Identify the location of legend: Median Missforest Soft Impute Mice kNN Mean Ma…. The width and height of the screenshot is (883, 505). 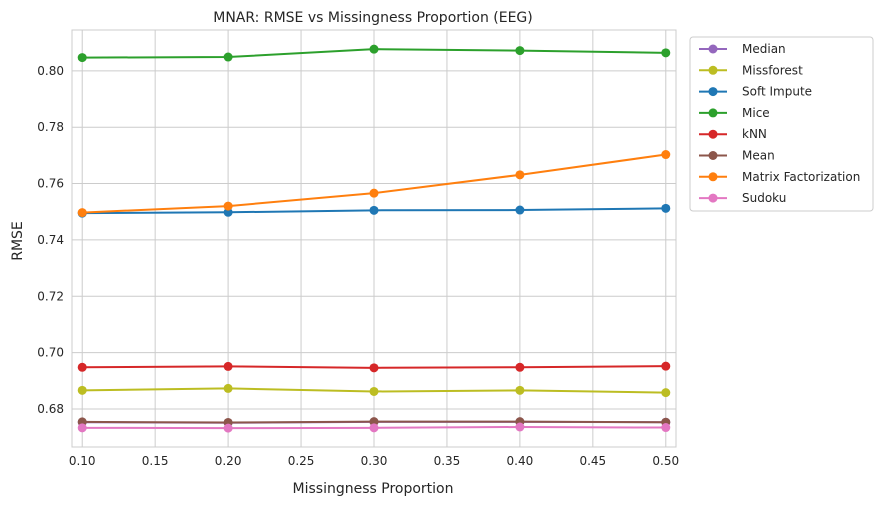
(781, 124).